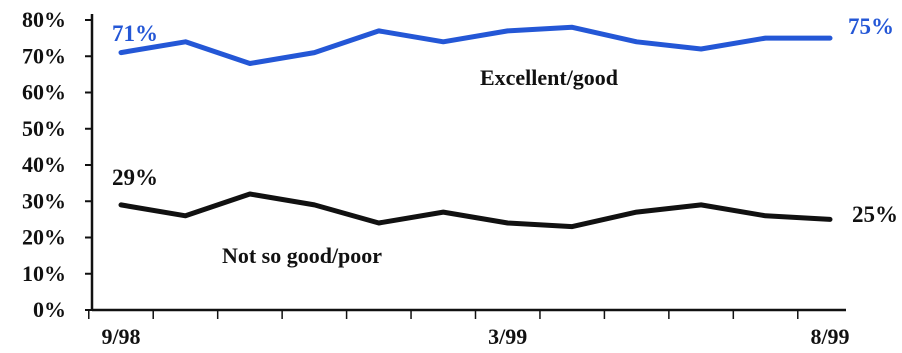 The width and height of the screenshot is (902, 353). I want to click on data-label-not-so-good-poor-end: 25%, so click(875, 214).